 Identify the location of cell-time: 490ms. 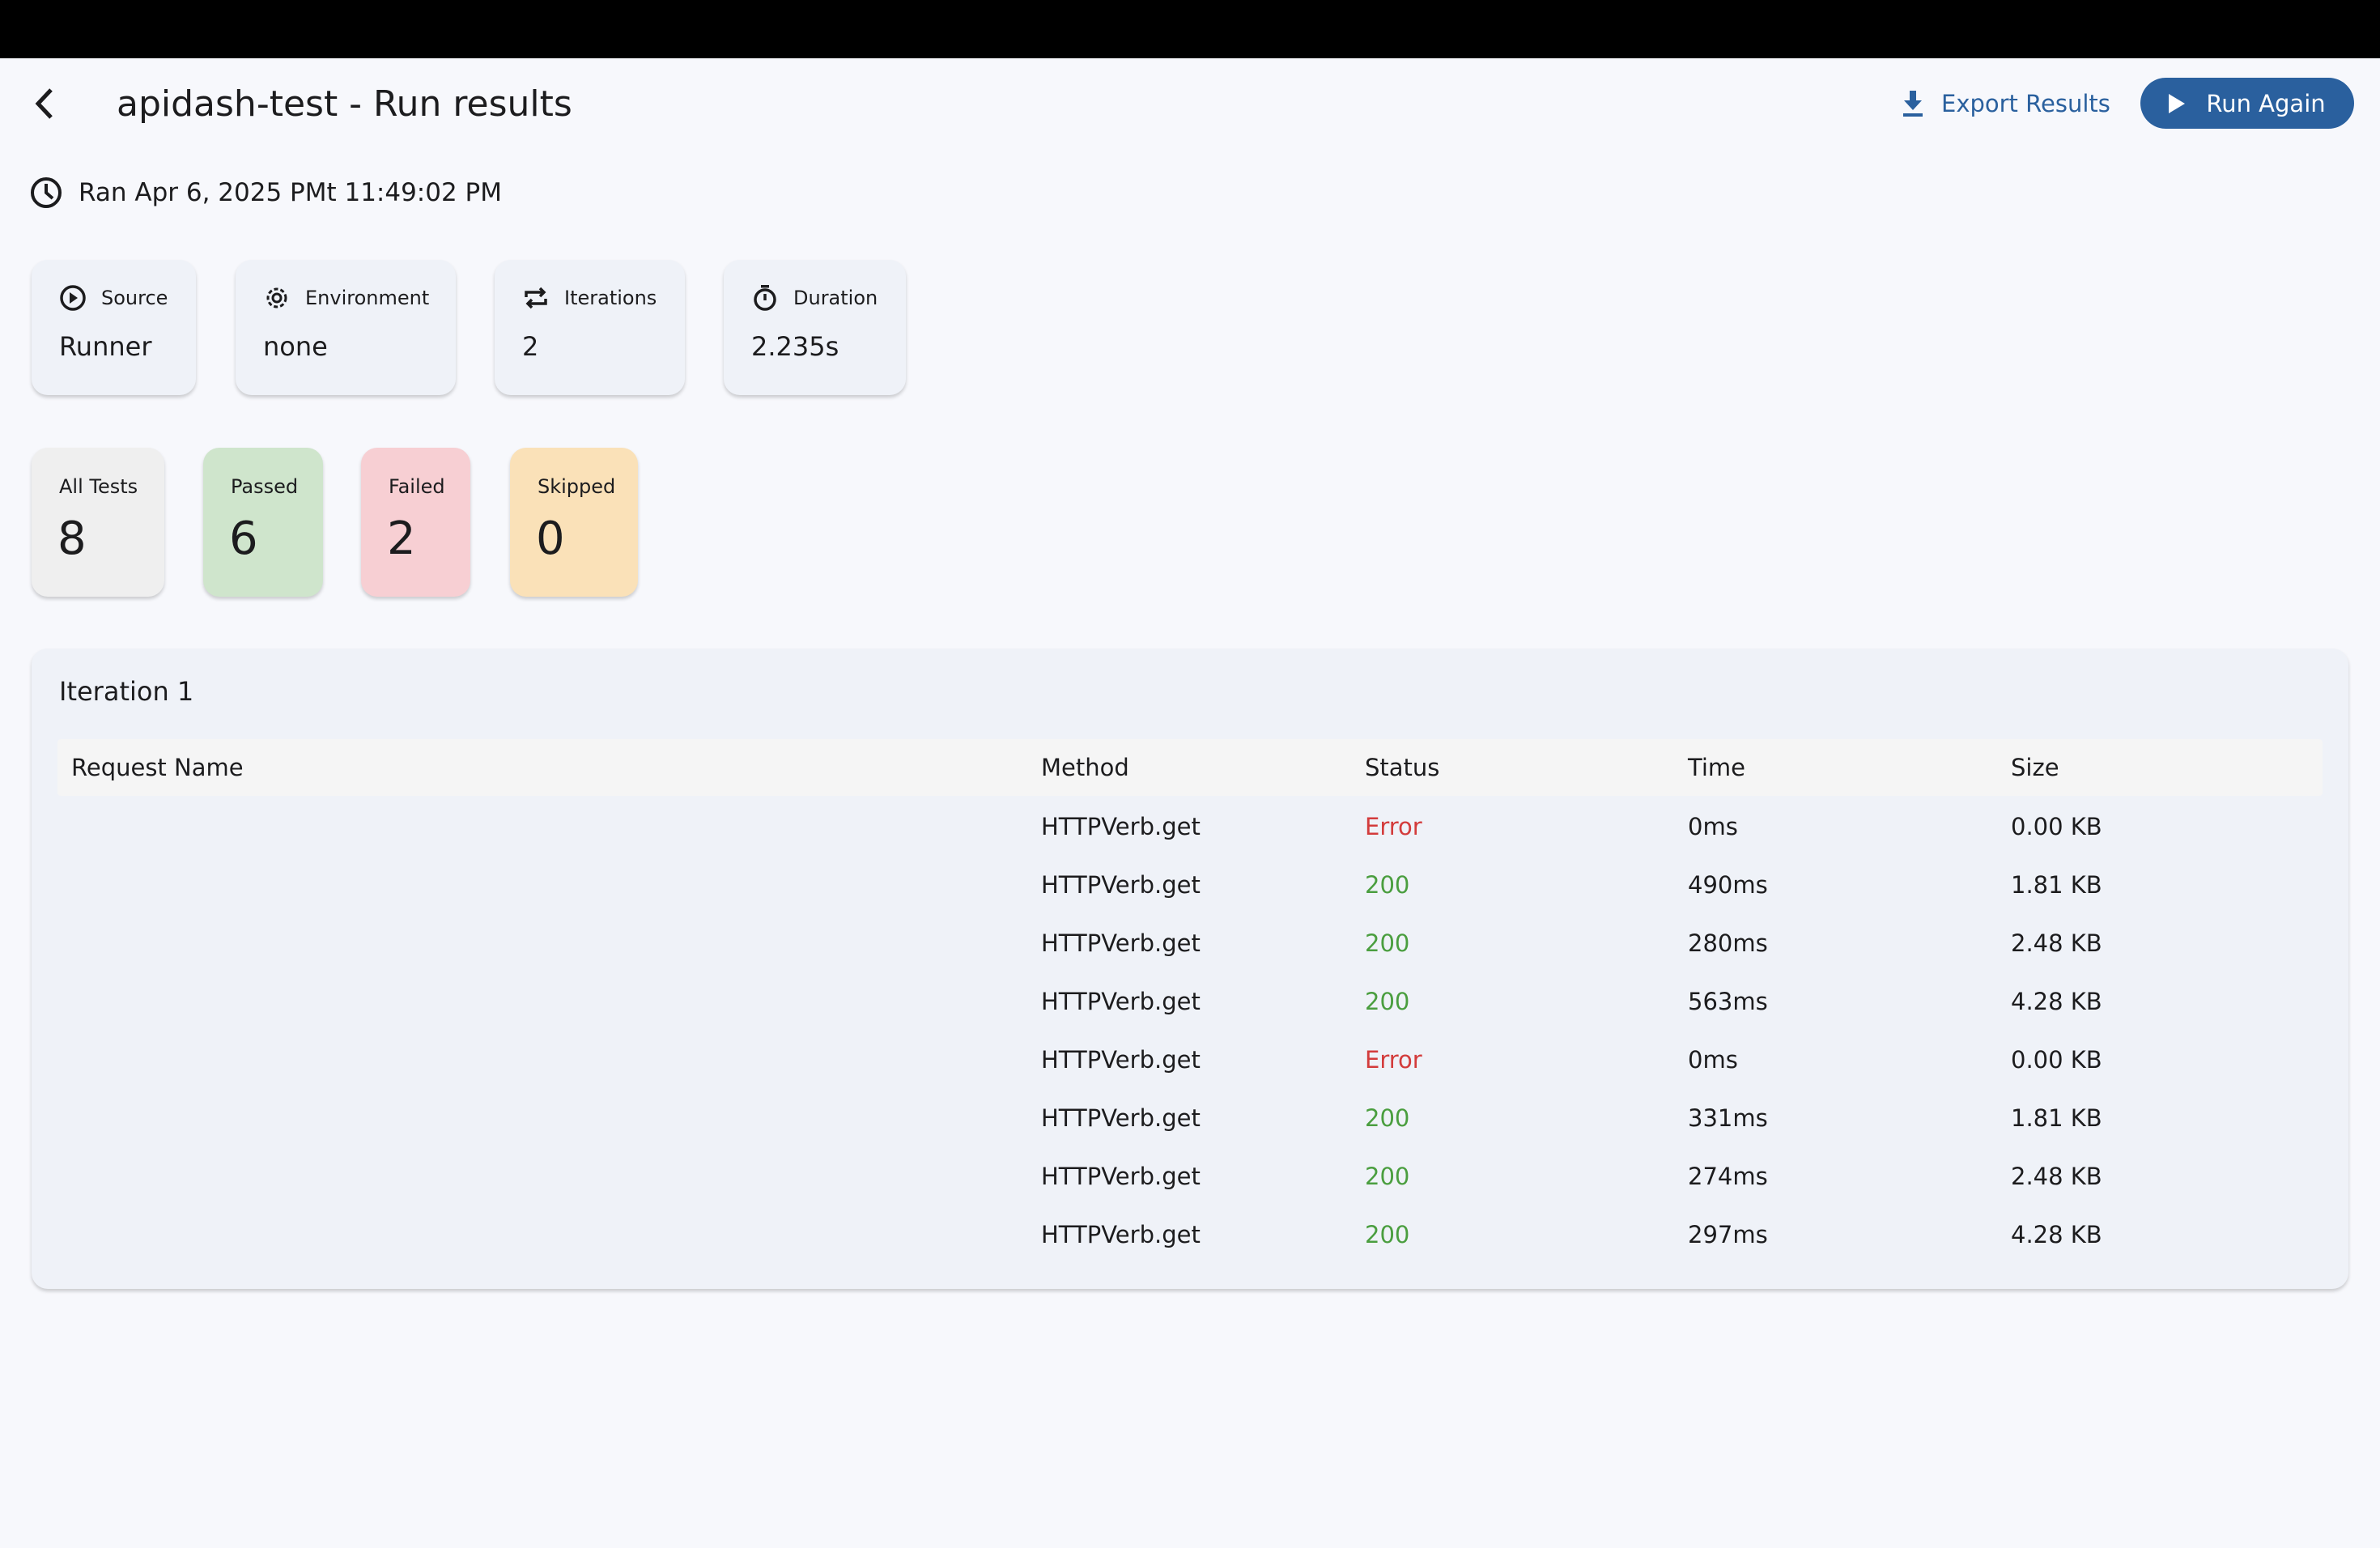
(1728, 885).